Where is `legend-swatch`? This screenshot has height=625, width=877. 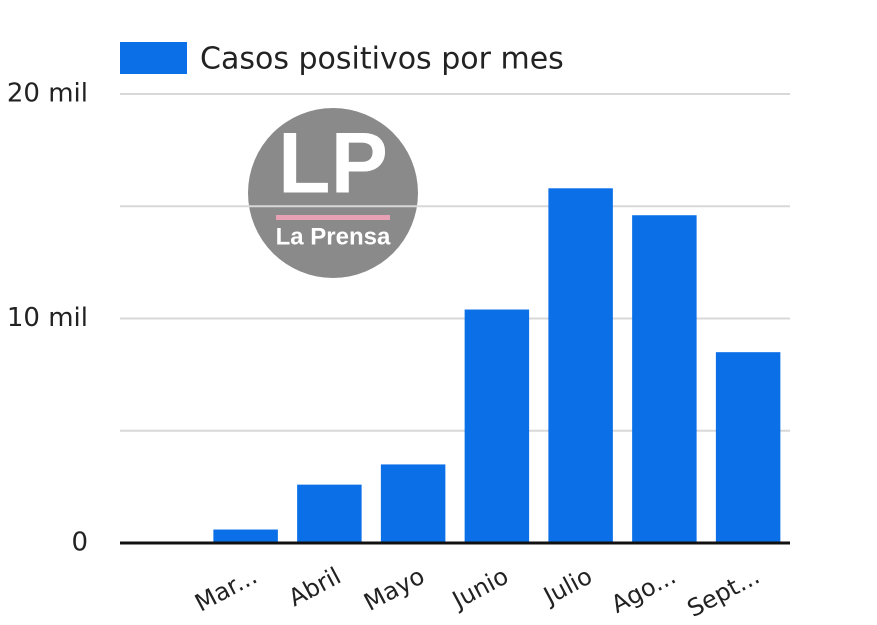 legend-swatch is located at coordinates (153, 58).